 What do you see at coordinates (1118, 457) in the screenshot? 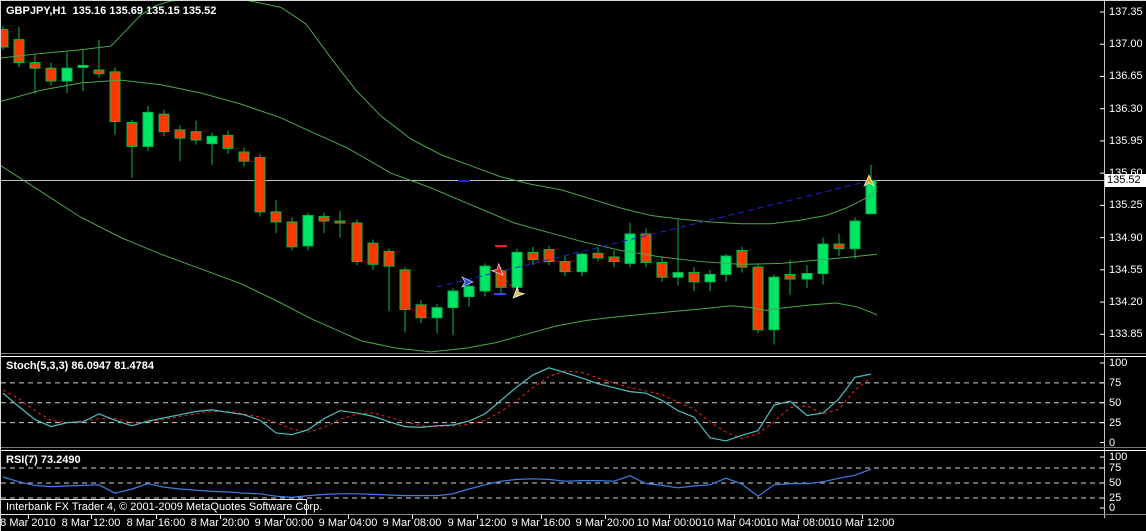
I see `rsi-axis-label: 100` at bounding box center [1118, 457].